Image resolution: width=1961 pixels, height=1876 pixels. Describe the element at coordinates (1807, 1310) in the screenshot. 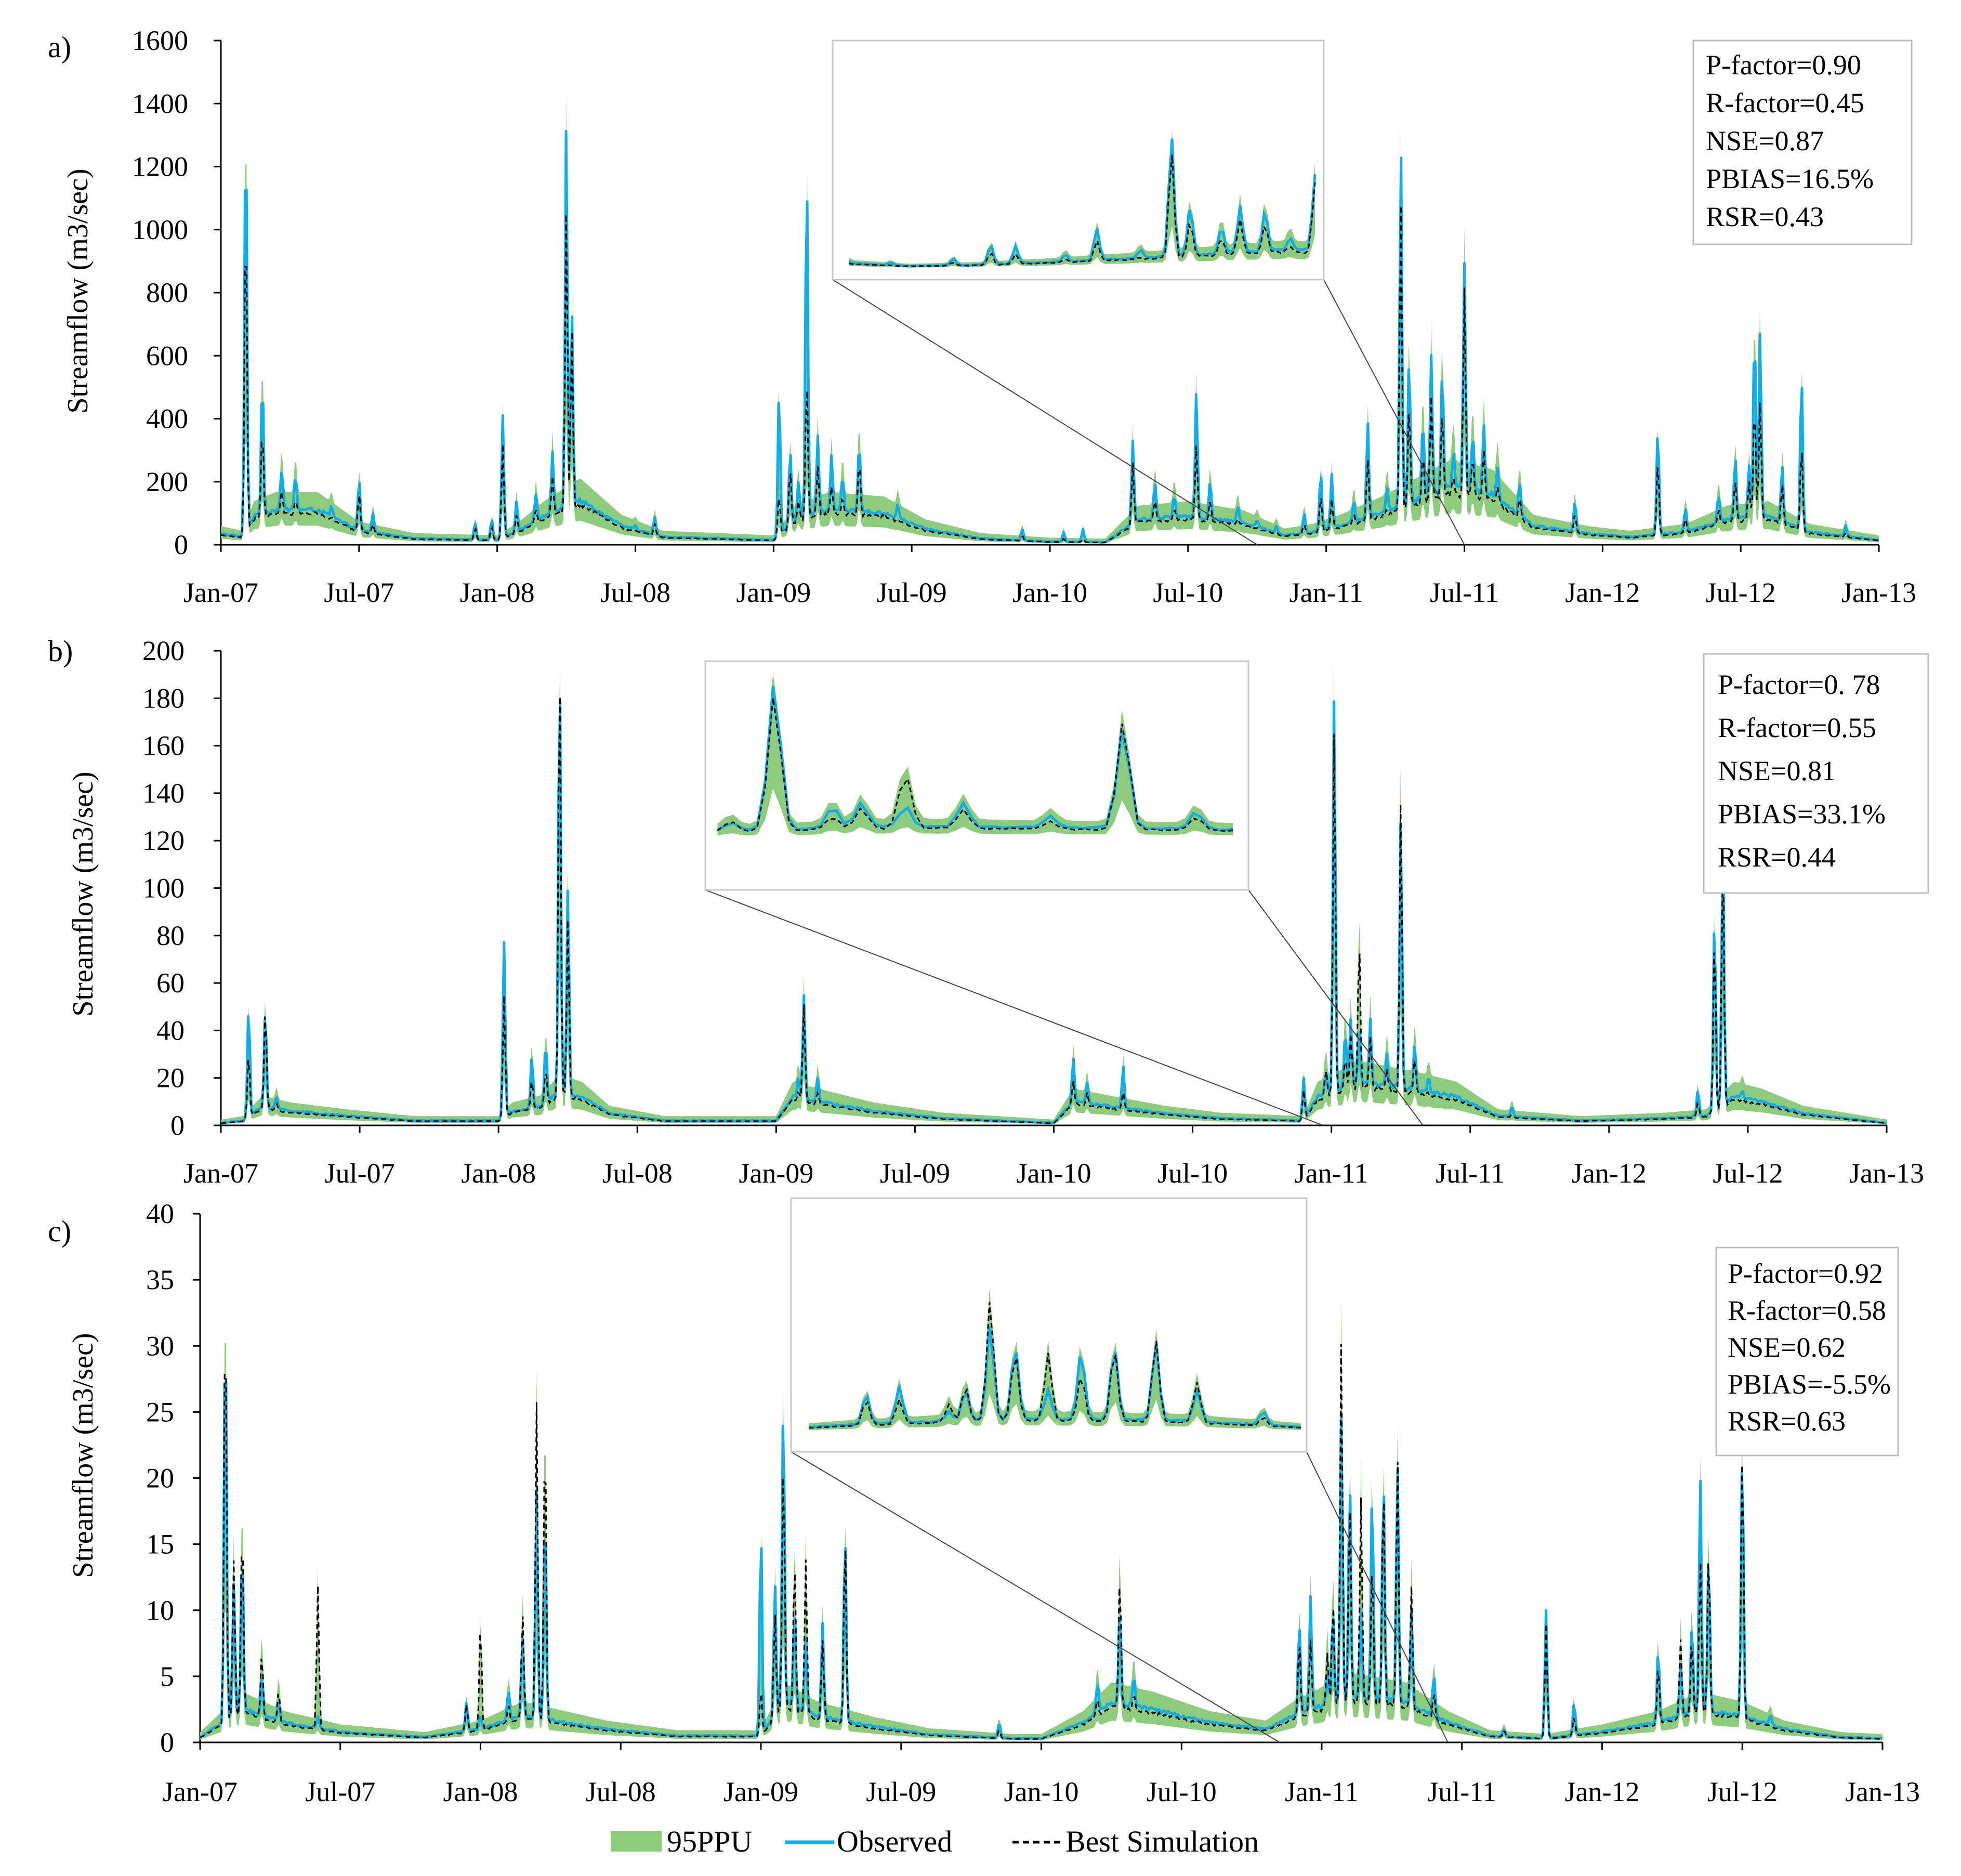

I see `metric-r-factor: R-factor=0.58` at that location.